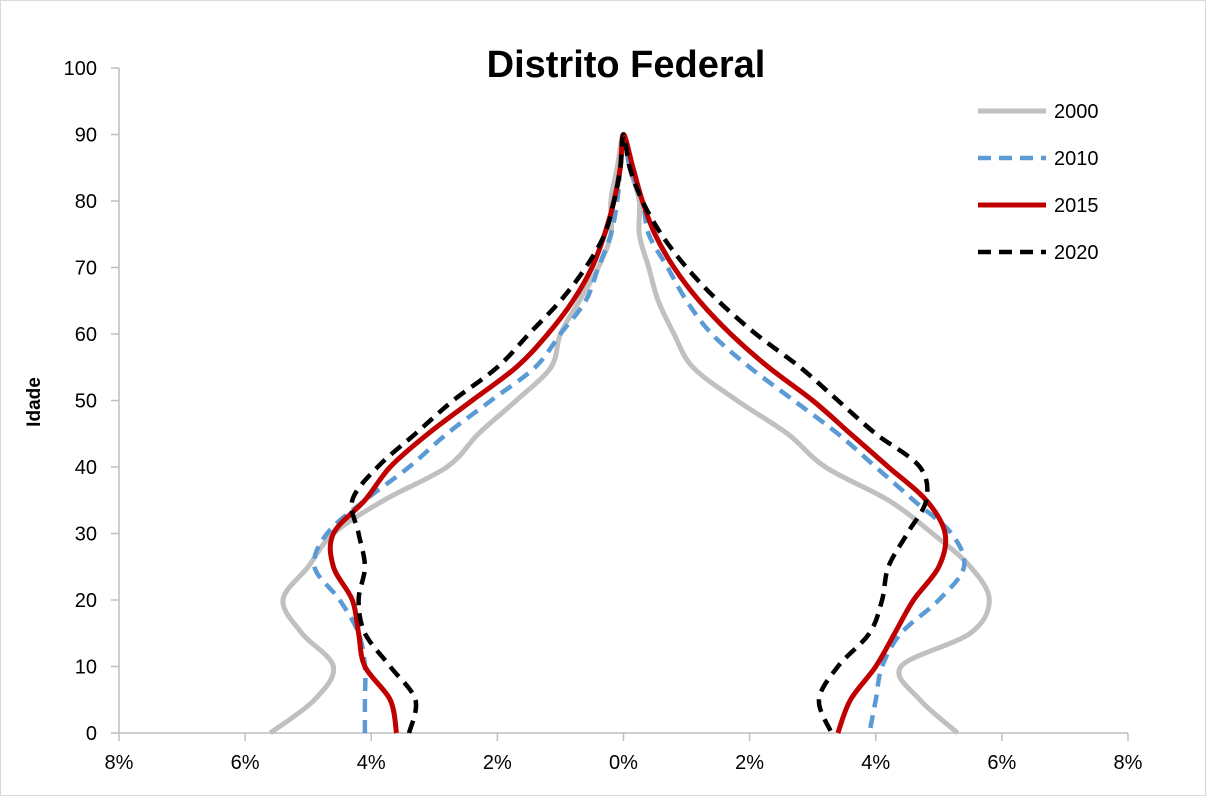 This screenshot has width=1206, height=796. Describe the element at coordinates (1076, 112) in the screenshot. I see `legend-label-2000: 2000` at that location.